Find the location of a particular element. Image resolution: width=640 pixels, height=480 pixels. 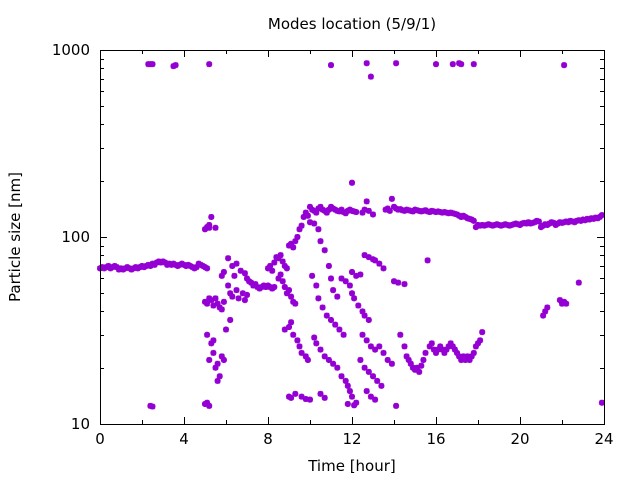

x-tick-label: 4 is located at coordinates (184, 439).